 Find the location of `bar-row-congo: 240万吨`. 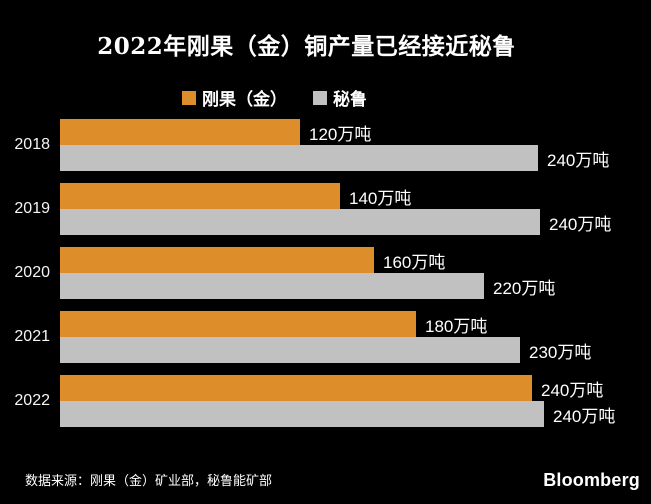

bar-row-congo: 240万吨 is located at coordinates (355, 388).